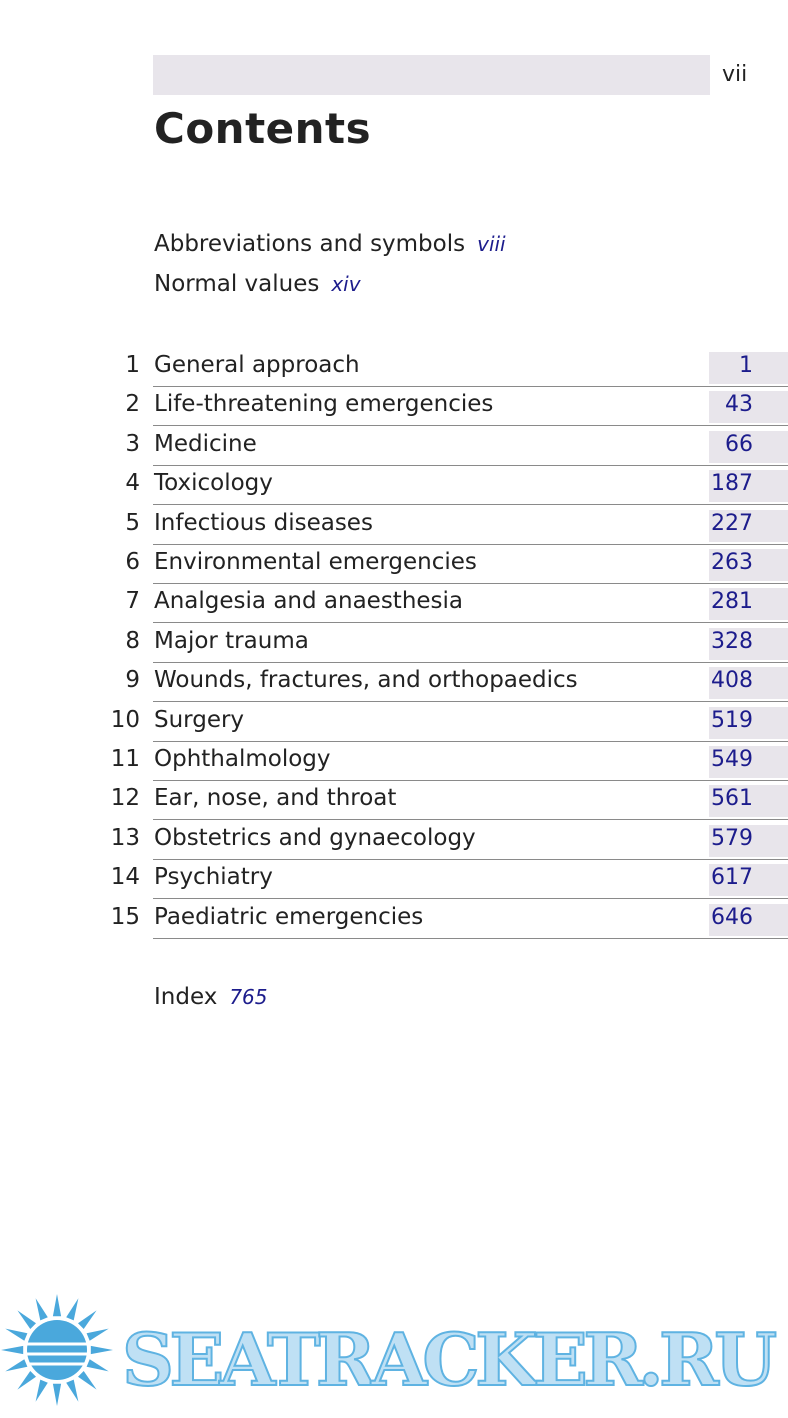 The image size is (788, 1418). Describe the element at coordinates (735, 74) in the screenshot. I see `page-number: vii` at that location.